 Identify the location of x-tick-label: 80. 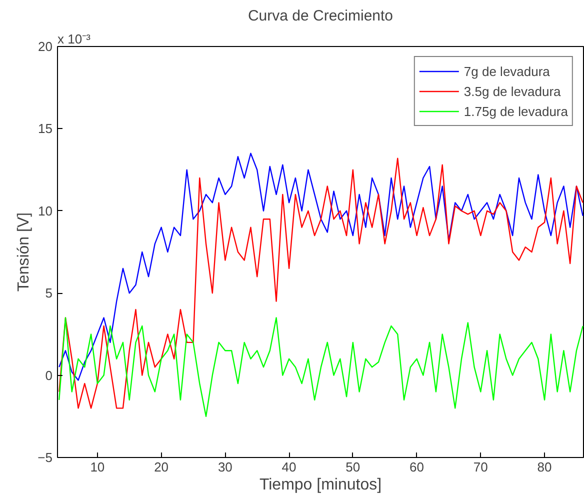
(544, 467).